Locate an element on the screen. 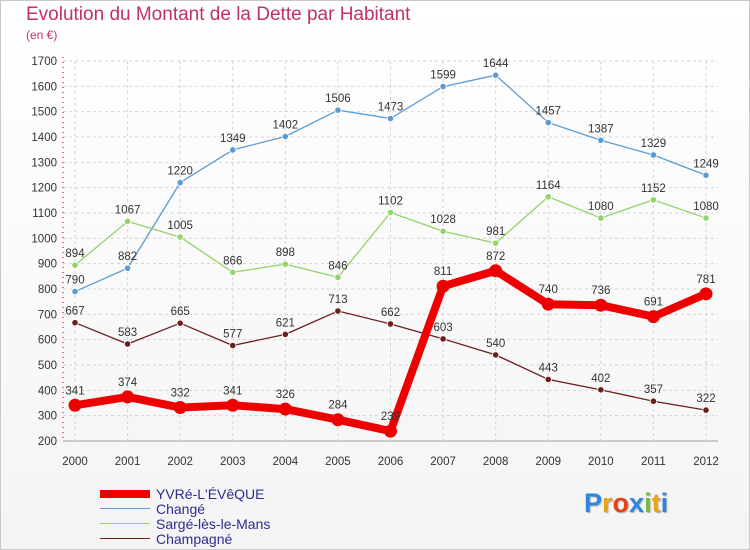 This screenshot has width=750, height=550. data-label: 1164 is located at coordinates (548, 186).